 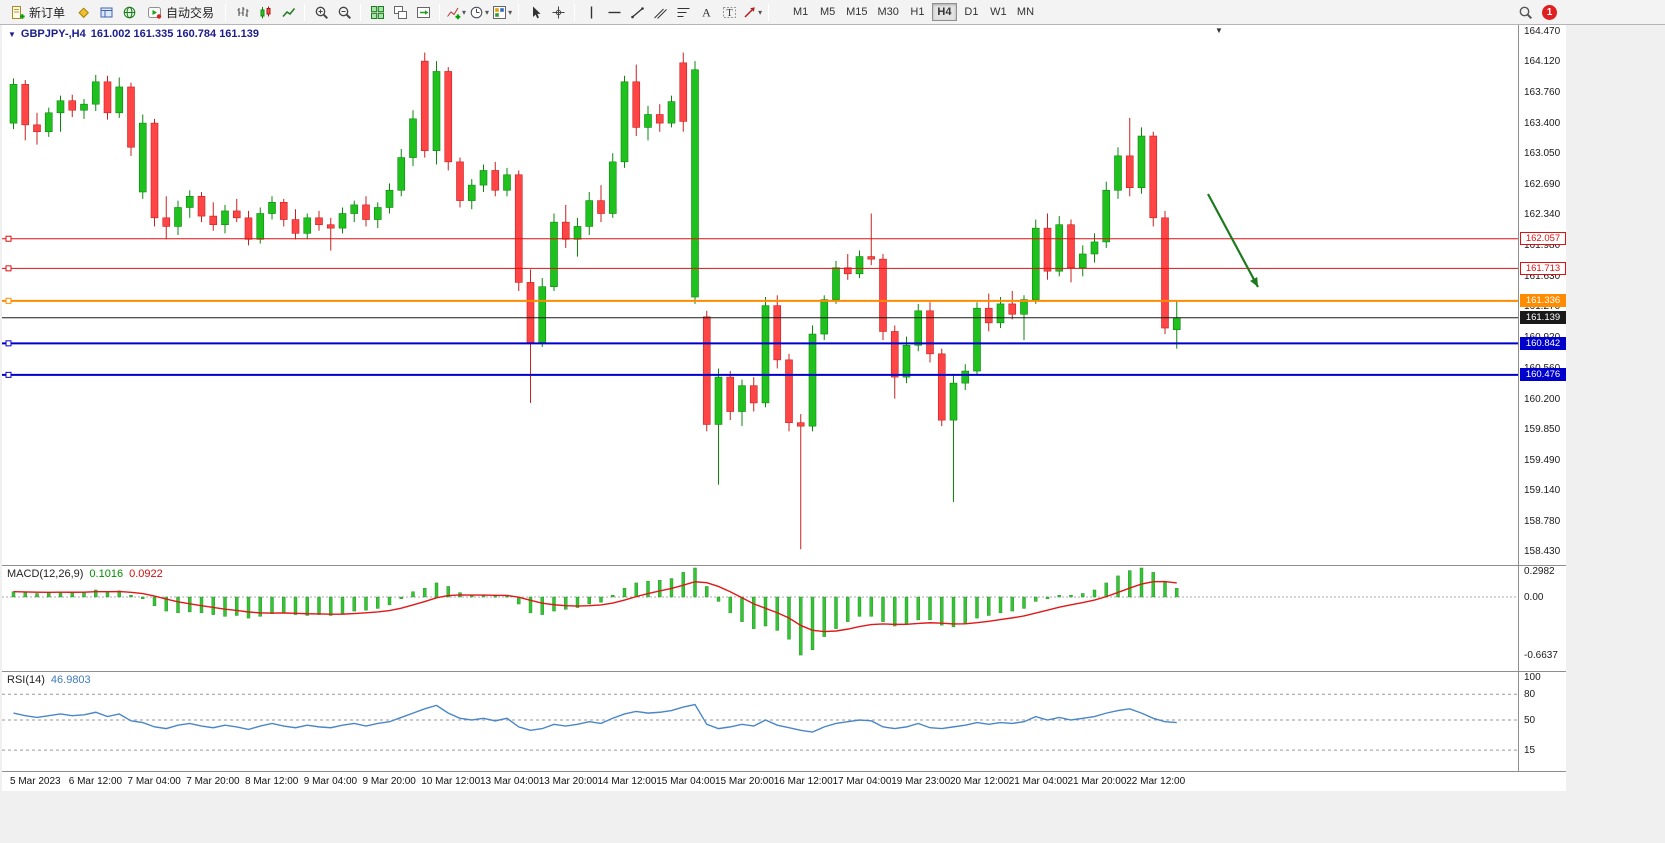 What do you see at coordinates (1542, 124) in the screenshot?
I see `price-tick: 163.400` at bounding box center [1542, 124].